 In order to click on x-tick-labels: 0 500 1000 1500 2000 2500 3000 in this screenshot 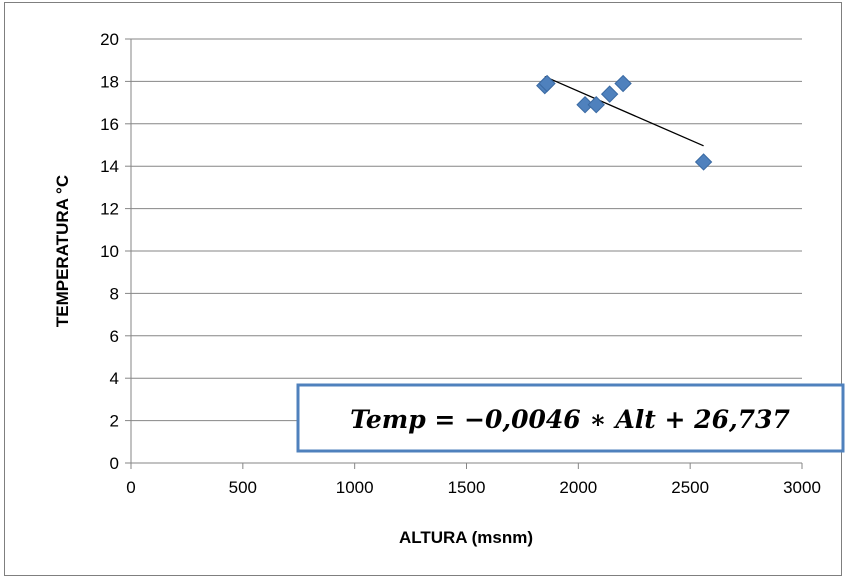, I will do `click(473, 487)`.